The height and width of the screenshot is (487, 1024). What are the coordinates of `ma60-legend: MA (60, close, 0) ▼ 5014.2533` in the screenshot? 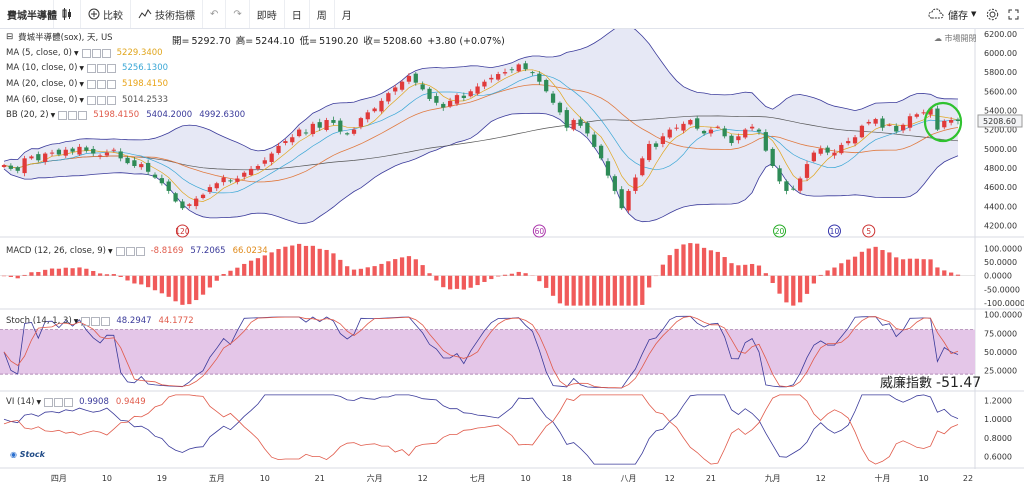 It's located at (90, 100).